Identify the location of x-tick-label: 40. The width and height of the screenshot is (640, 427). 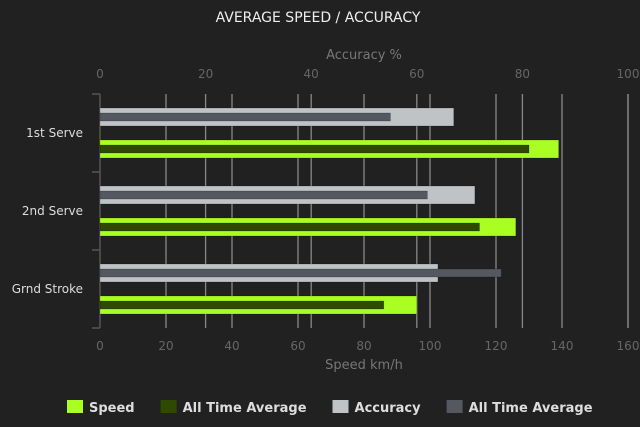
(231, 346).